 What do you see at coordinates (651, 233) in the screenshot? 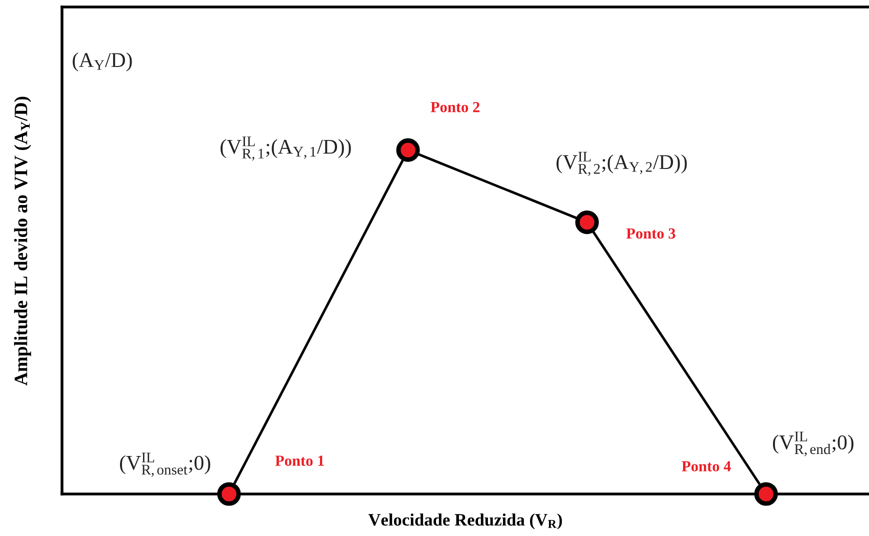
I see `annotation: Ponto 3` at bounding box center [651, 233].